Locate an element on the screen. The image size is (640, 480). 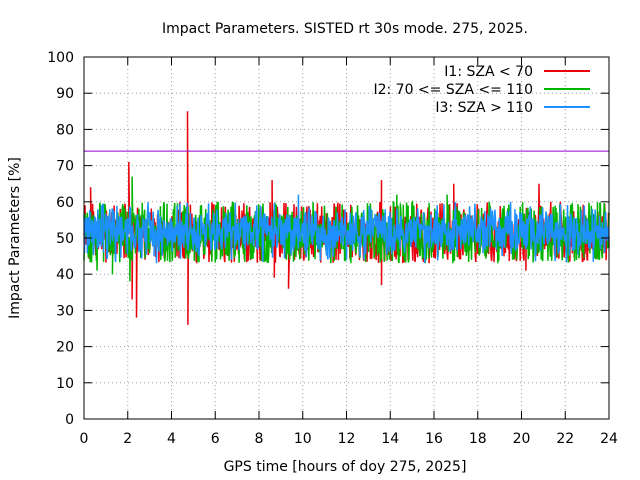
x-tick-label: 10 is located at coordinates (303, 439).